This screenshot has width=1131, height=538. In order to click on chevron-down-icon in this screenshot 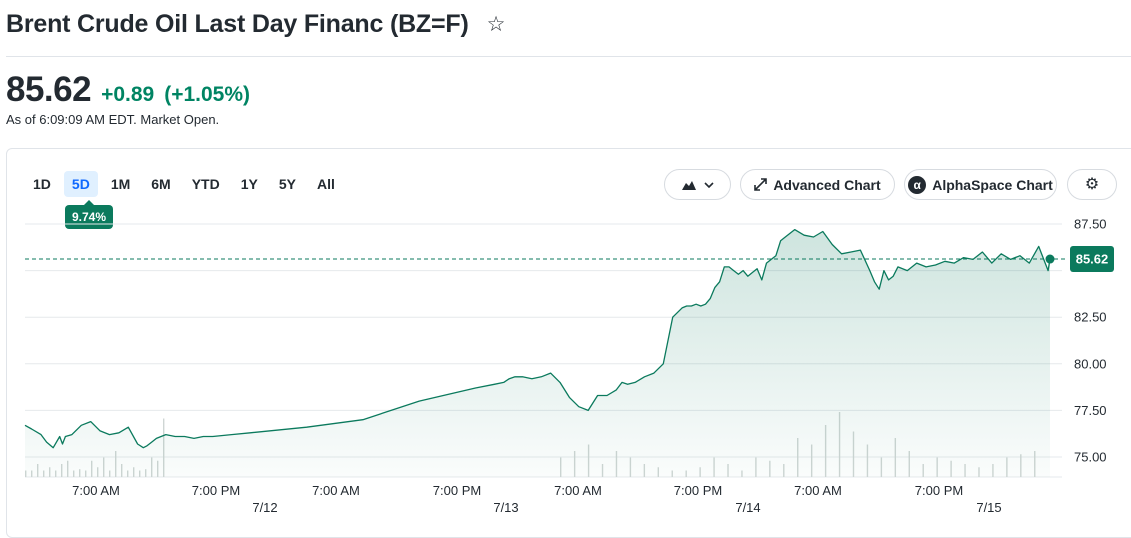, I will do `click(708, 184)`.